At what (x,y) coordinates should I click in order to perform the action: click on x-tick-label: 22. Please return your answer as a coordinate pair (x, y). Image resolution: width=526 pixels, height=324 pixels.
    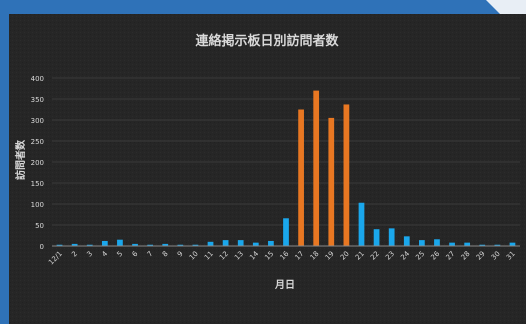
    Looking at the image, I should click on (375, 256).